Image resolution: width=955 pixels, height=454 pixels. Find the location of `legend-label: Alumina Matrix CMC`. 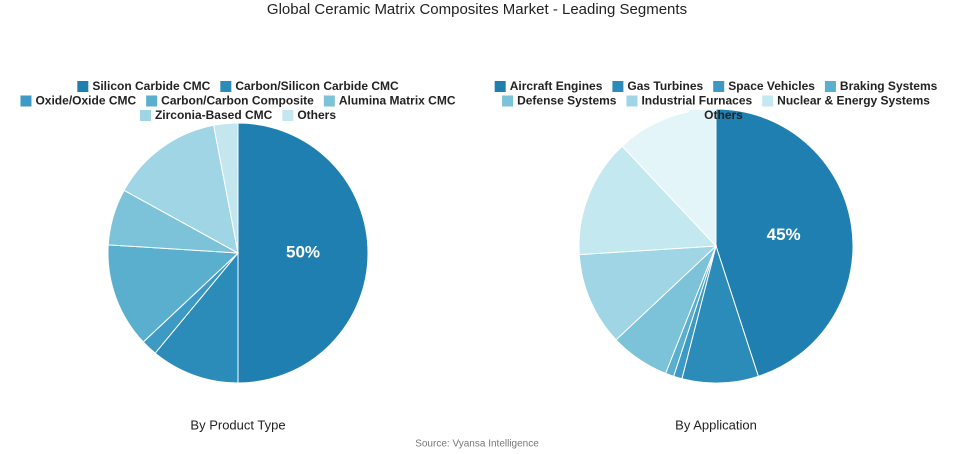

legend-label: Alumina Matrix CMC is located at coordinates (397, 101).